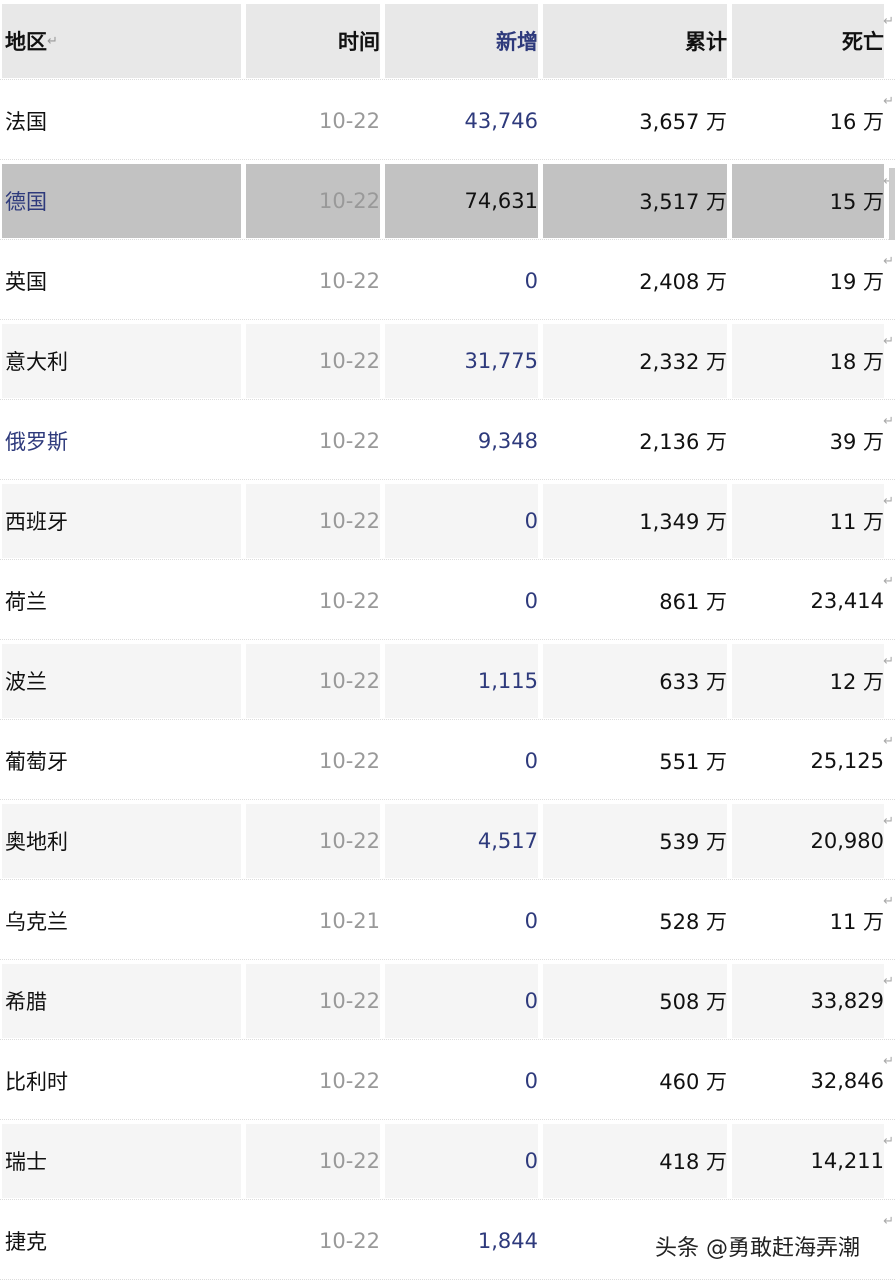 The image size is (895, 1280). Describe the element at coordinates (808, 681) in the screenshot. I see `cell-deaths: 12 万` at that location.